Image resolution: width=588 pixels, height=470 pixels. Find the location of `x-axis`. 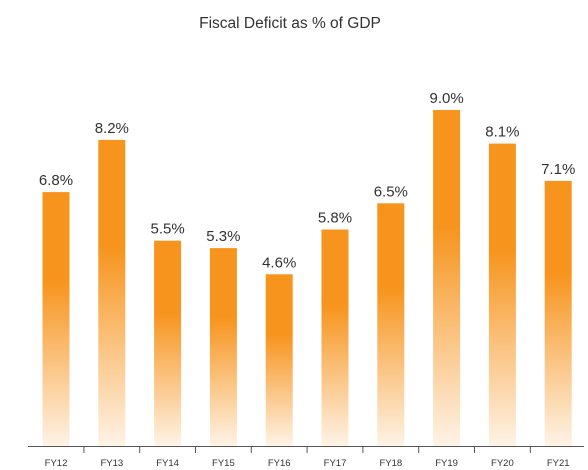

x-axis is located at coordinates (306, 449).